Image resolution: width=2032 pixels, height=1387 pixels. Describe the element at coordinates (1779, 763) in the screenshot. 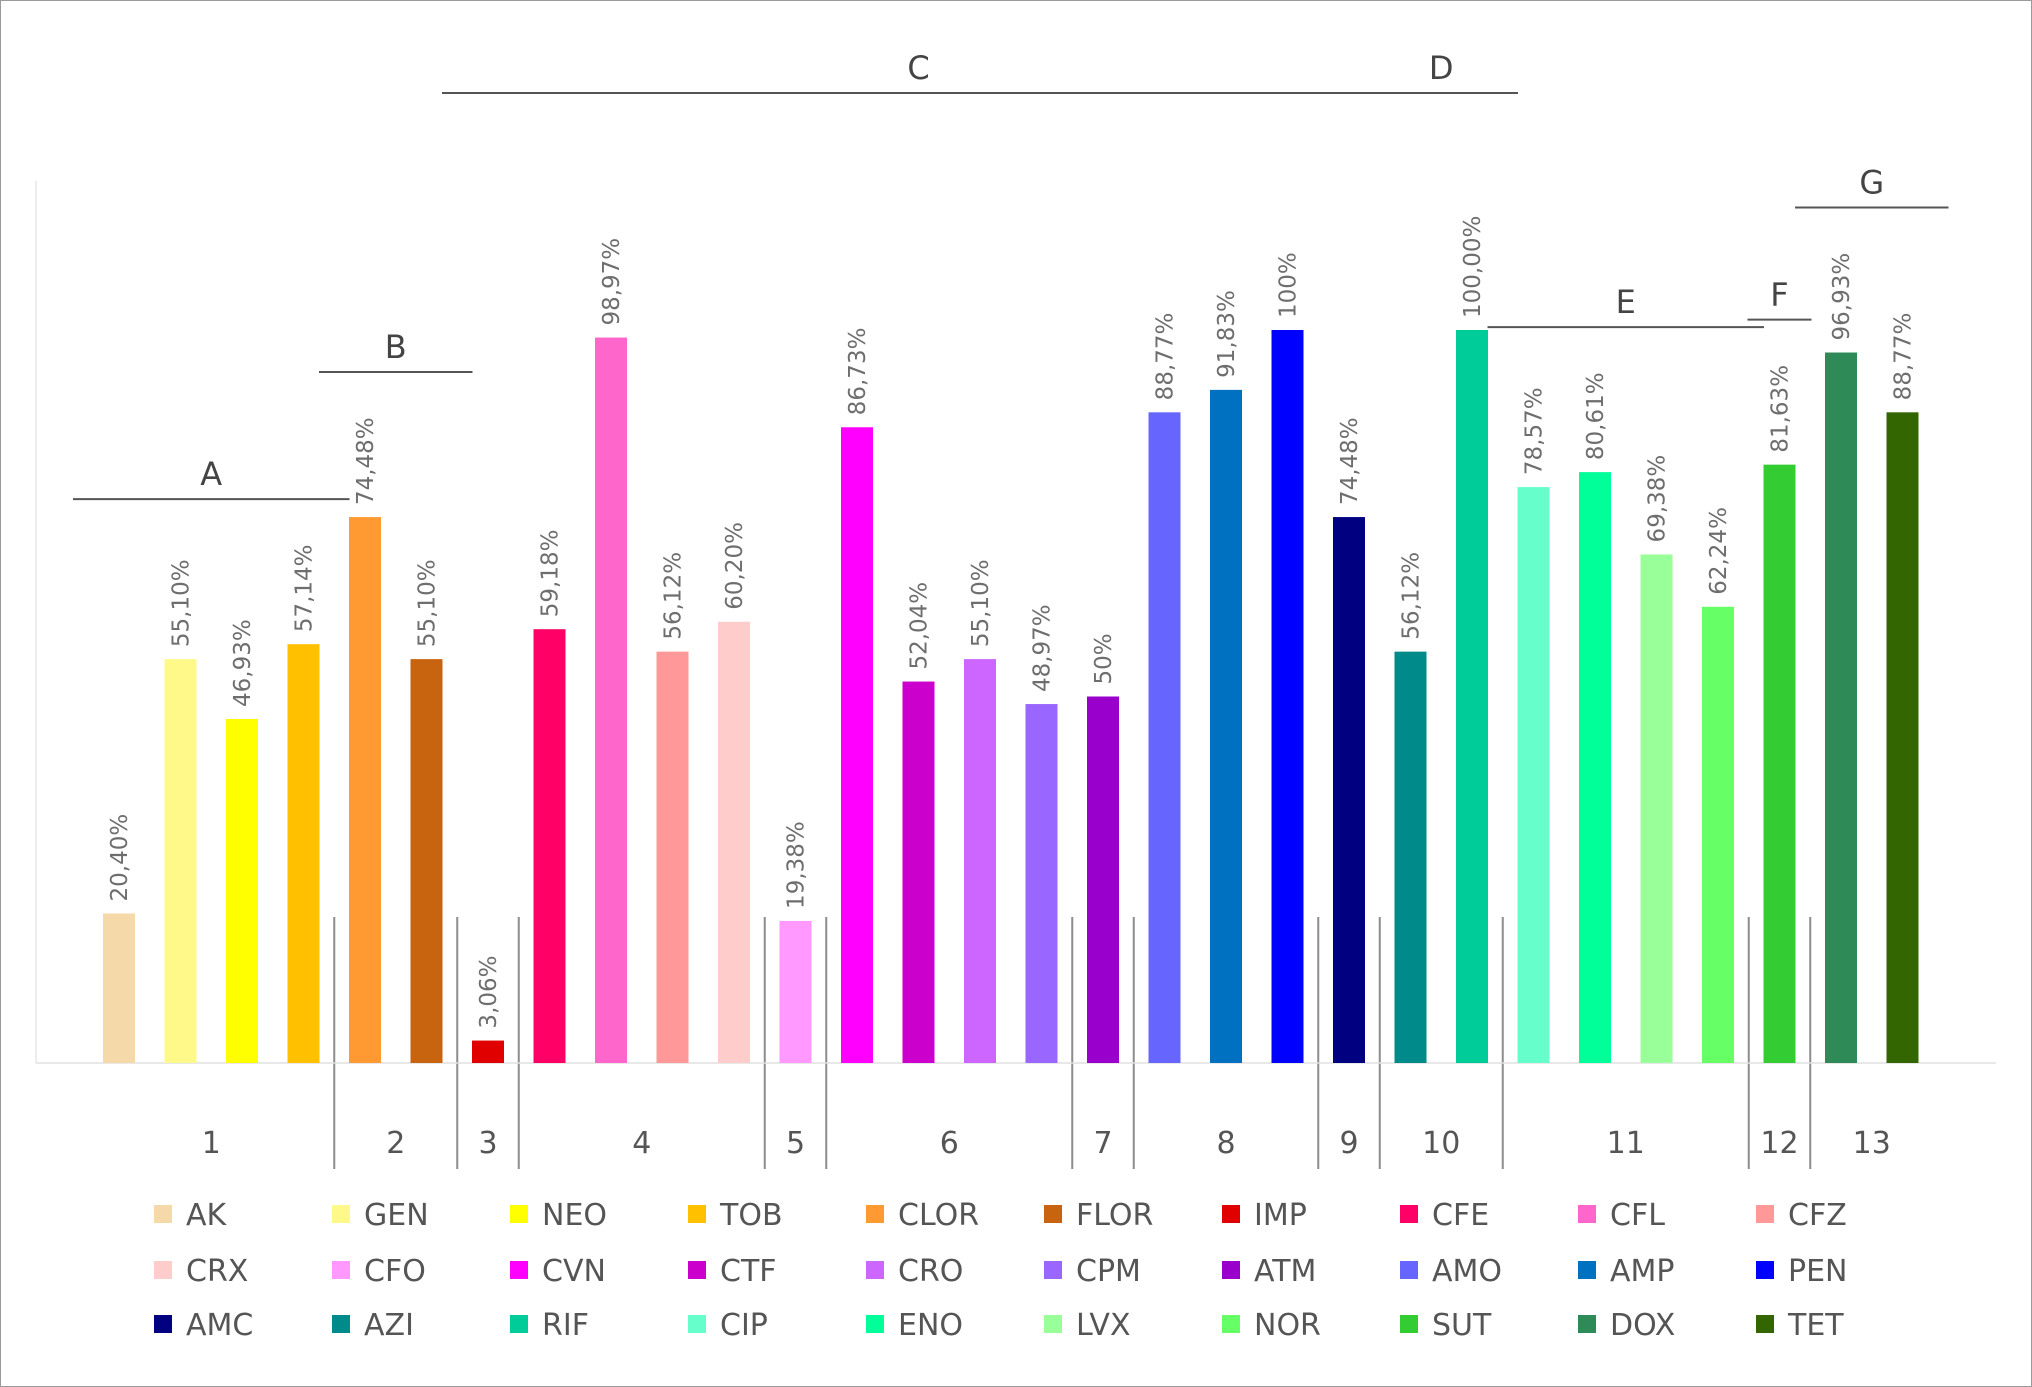

I see `bar-sut` at that location.